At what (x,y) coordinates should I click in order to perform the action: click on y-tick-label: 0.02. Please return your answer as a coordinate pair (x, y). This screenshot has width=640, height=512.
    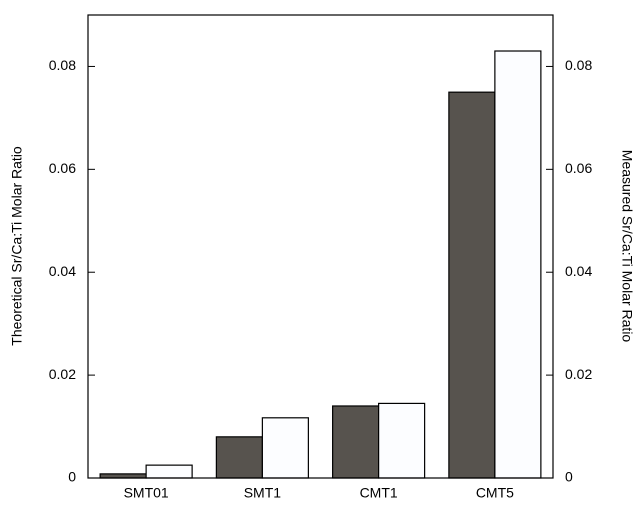
    Looking at the image, I should click on (62, 374).